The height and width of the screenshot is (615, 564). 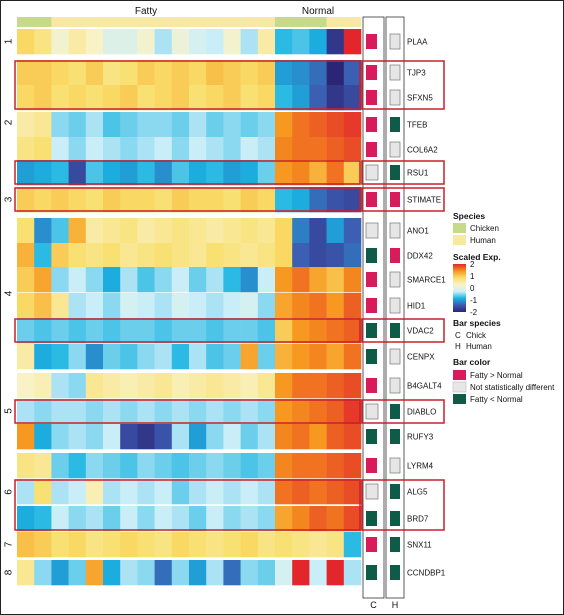 What do you see at coordinates (476, 335) in the screenshot?
I see `legend-bar-species-label: Chick` at bounding box center [476, 335].